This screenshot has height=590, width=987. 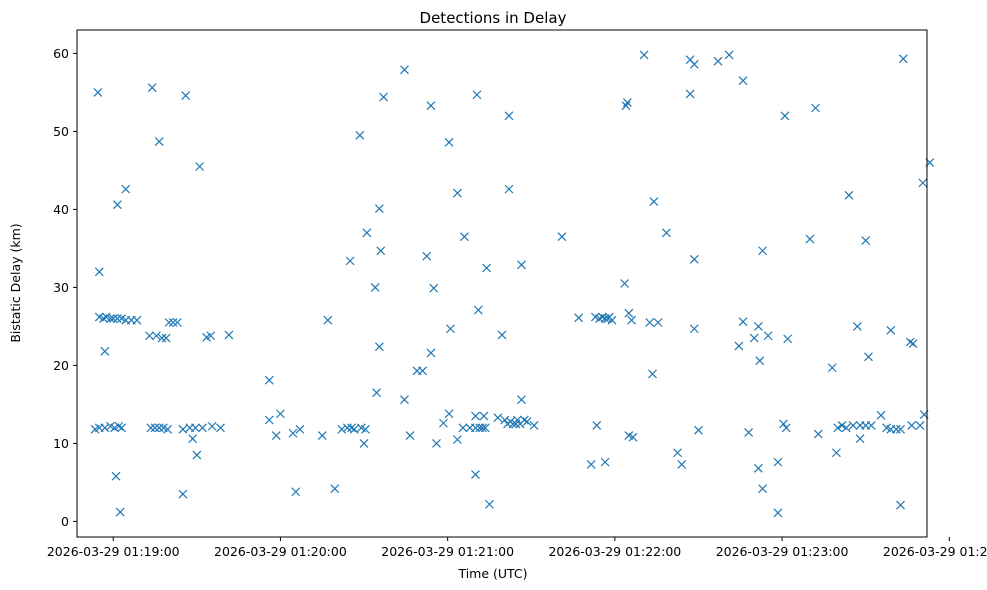 I want to click on y-tick-label: 0, so click(x=65, y=521).